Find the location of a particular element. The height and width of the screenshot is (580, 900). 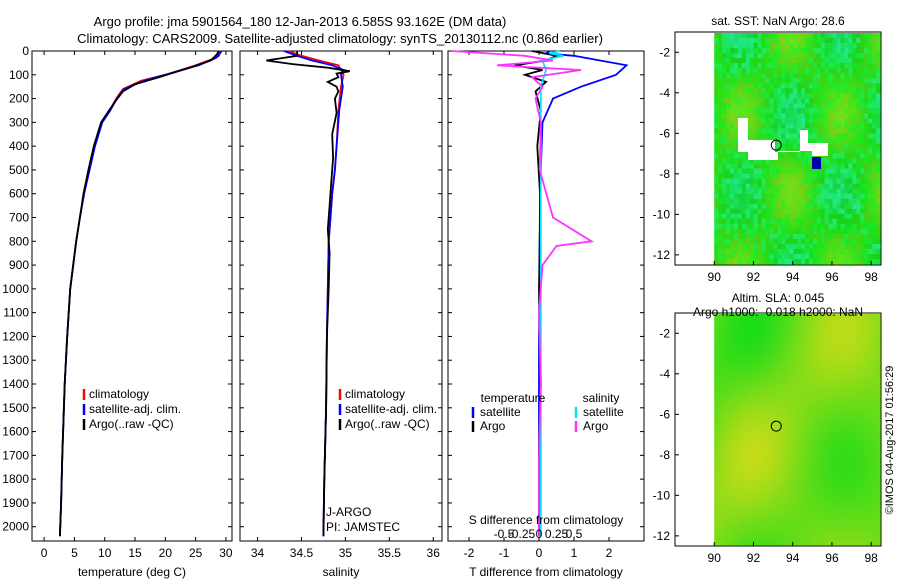

x-tick-label: 5 is located at coordinates (74, 553).